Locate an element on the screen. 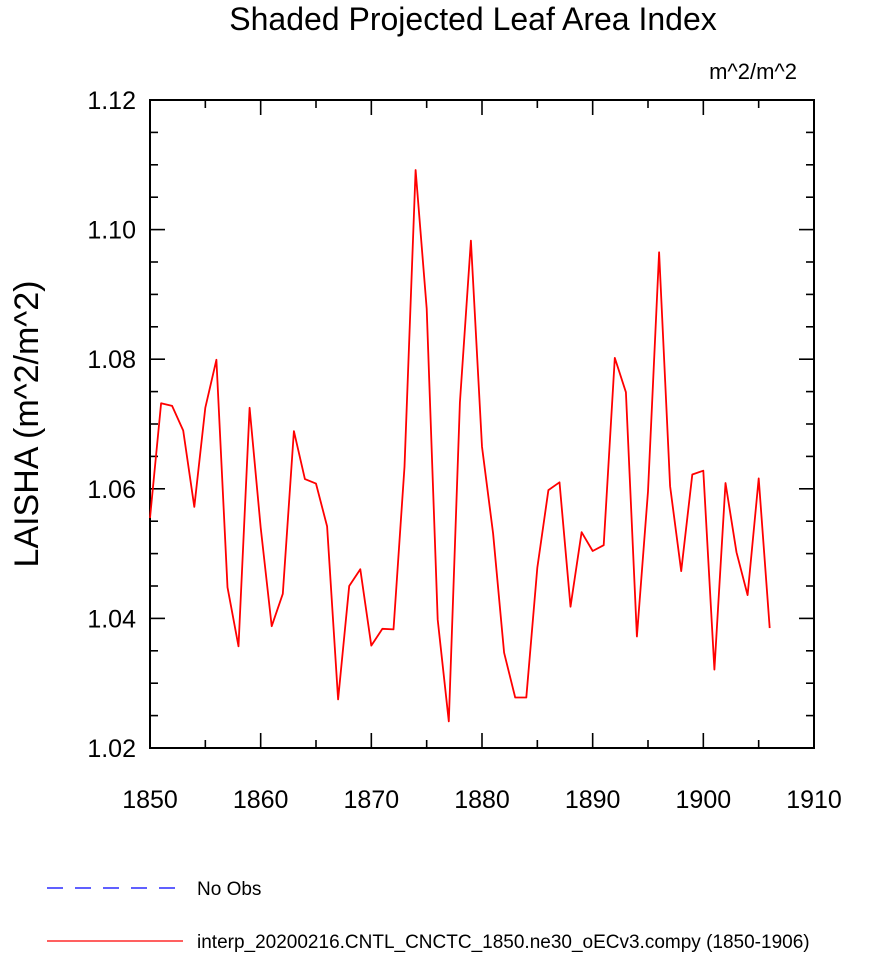  y-tick-label: 1.08 is located at coordinates (111, 360).